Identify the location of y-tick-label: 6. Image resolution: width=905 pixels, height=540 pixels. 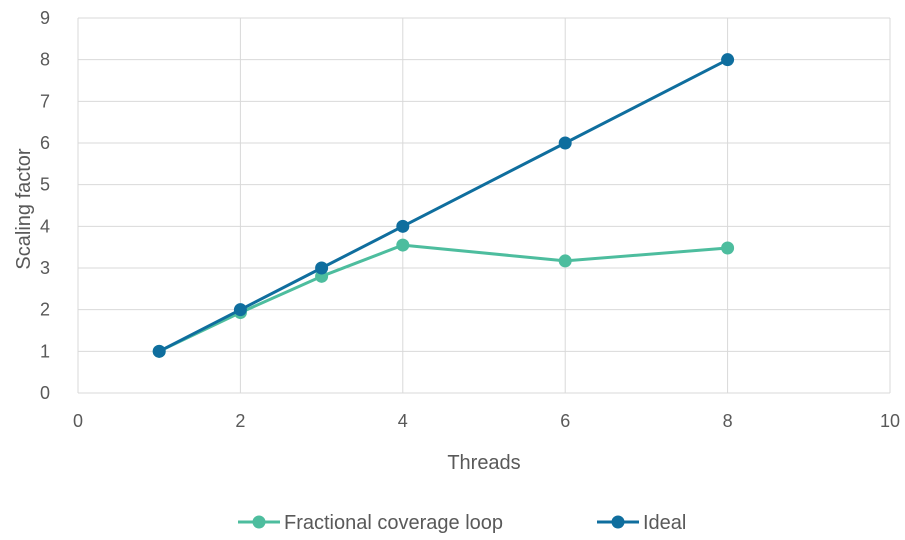
(45, 143).